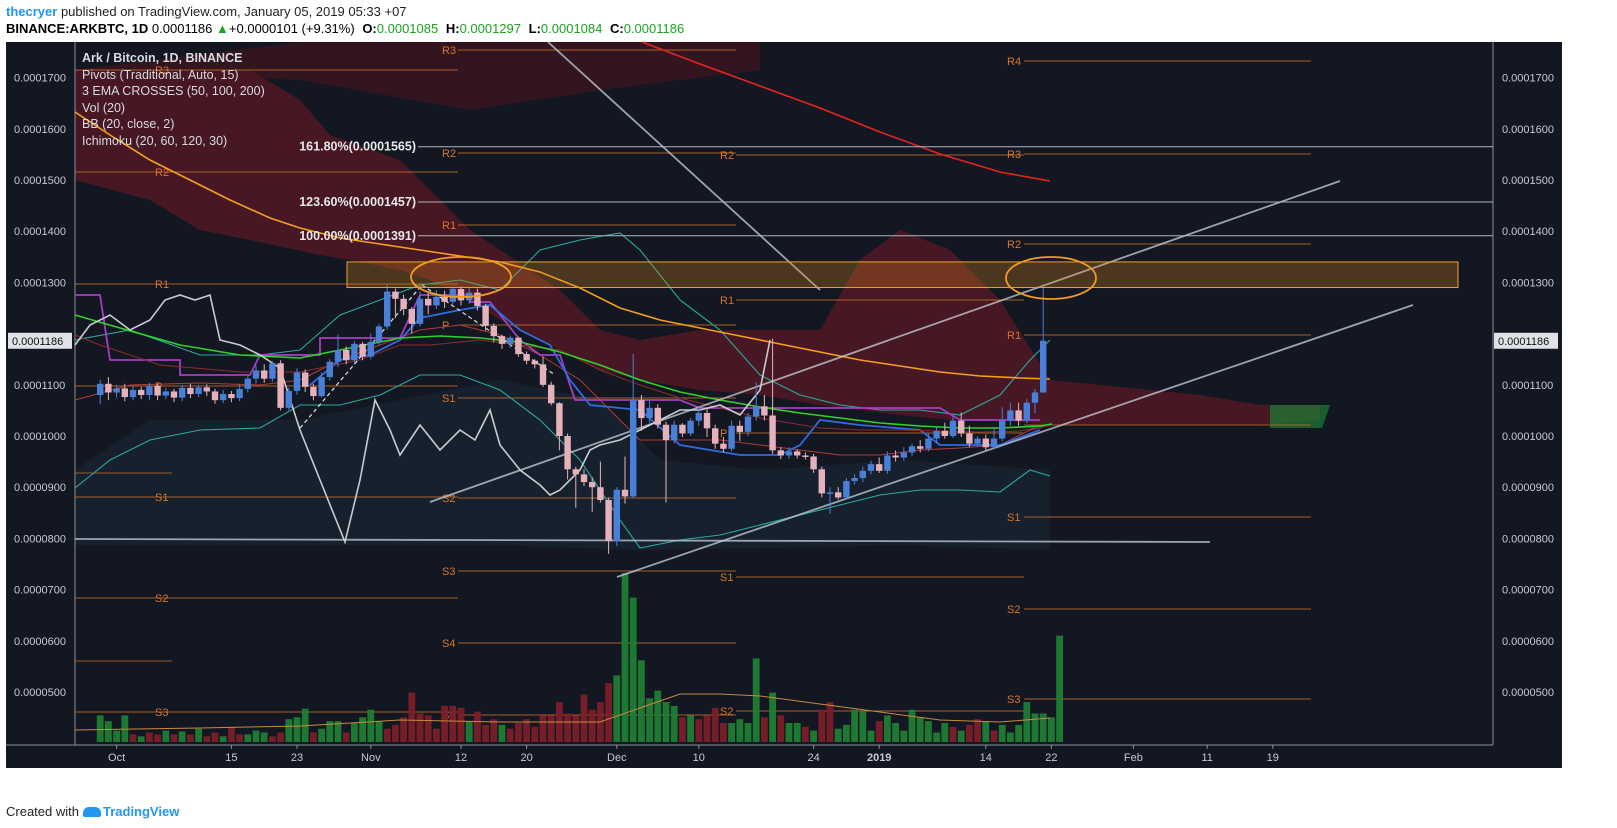 This screenshot has width=1617, height=828. What do you see at coordinates (155, 140) in the screenshot?
I see `legend-ichimoku: Ichimoku (20, 60, 120, 30)` at bounding box center [155, 140].